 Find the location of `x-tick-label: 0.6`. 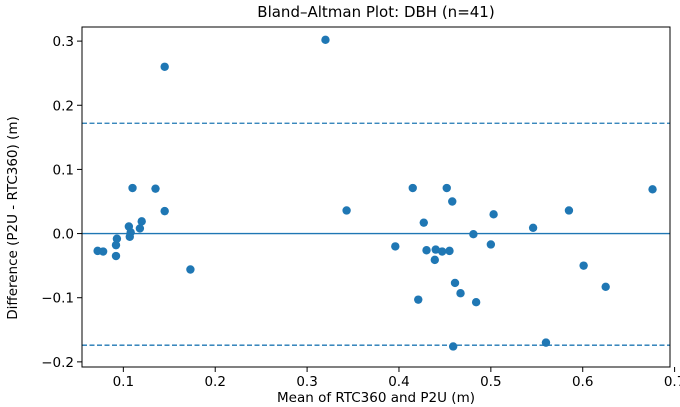

x-tick-label: 0.6 is located at coordinates (582, 382).